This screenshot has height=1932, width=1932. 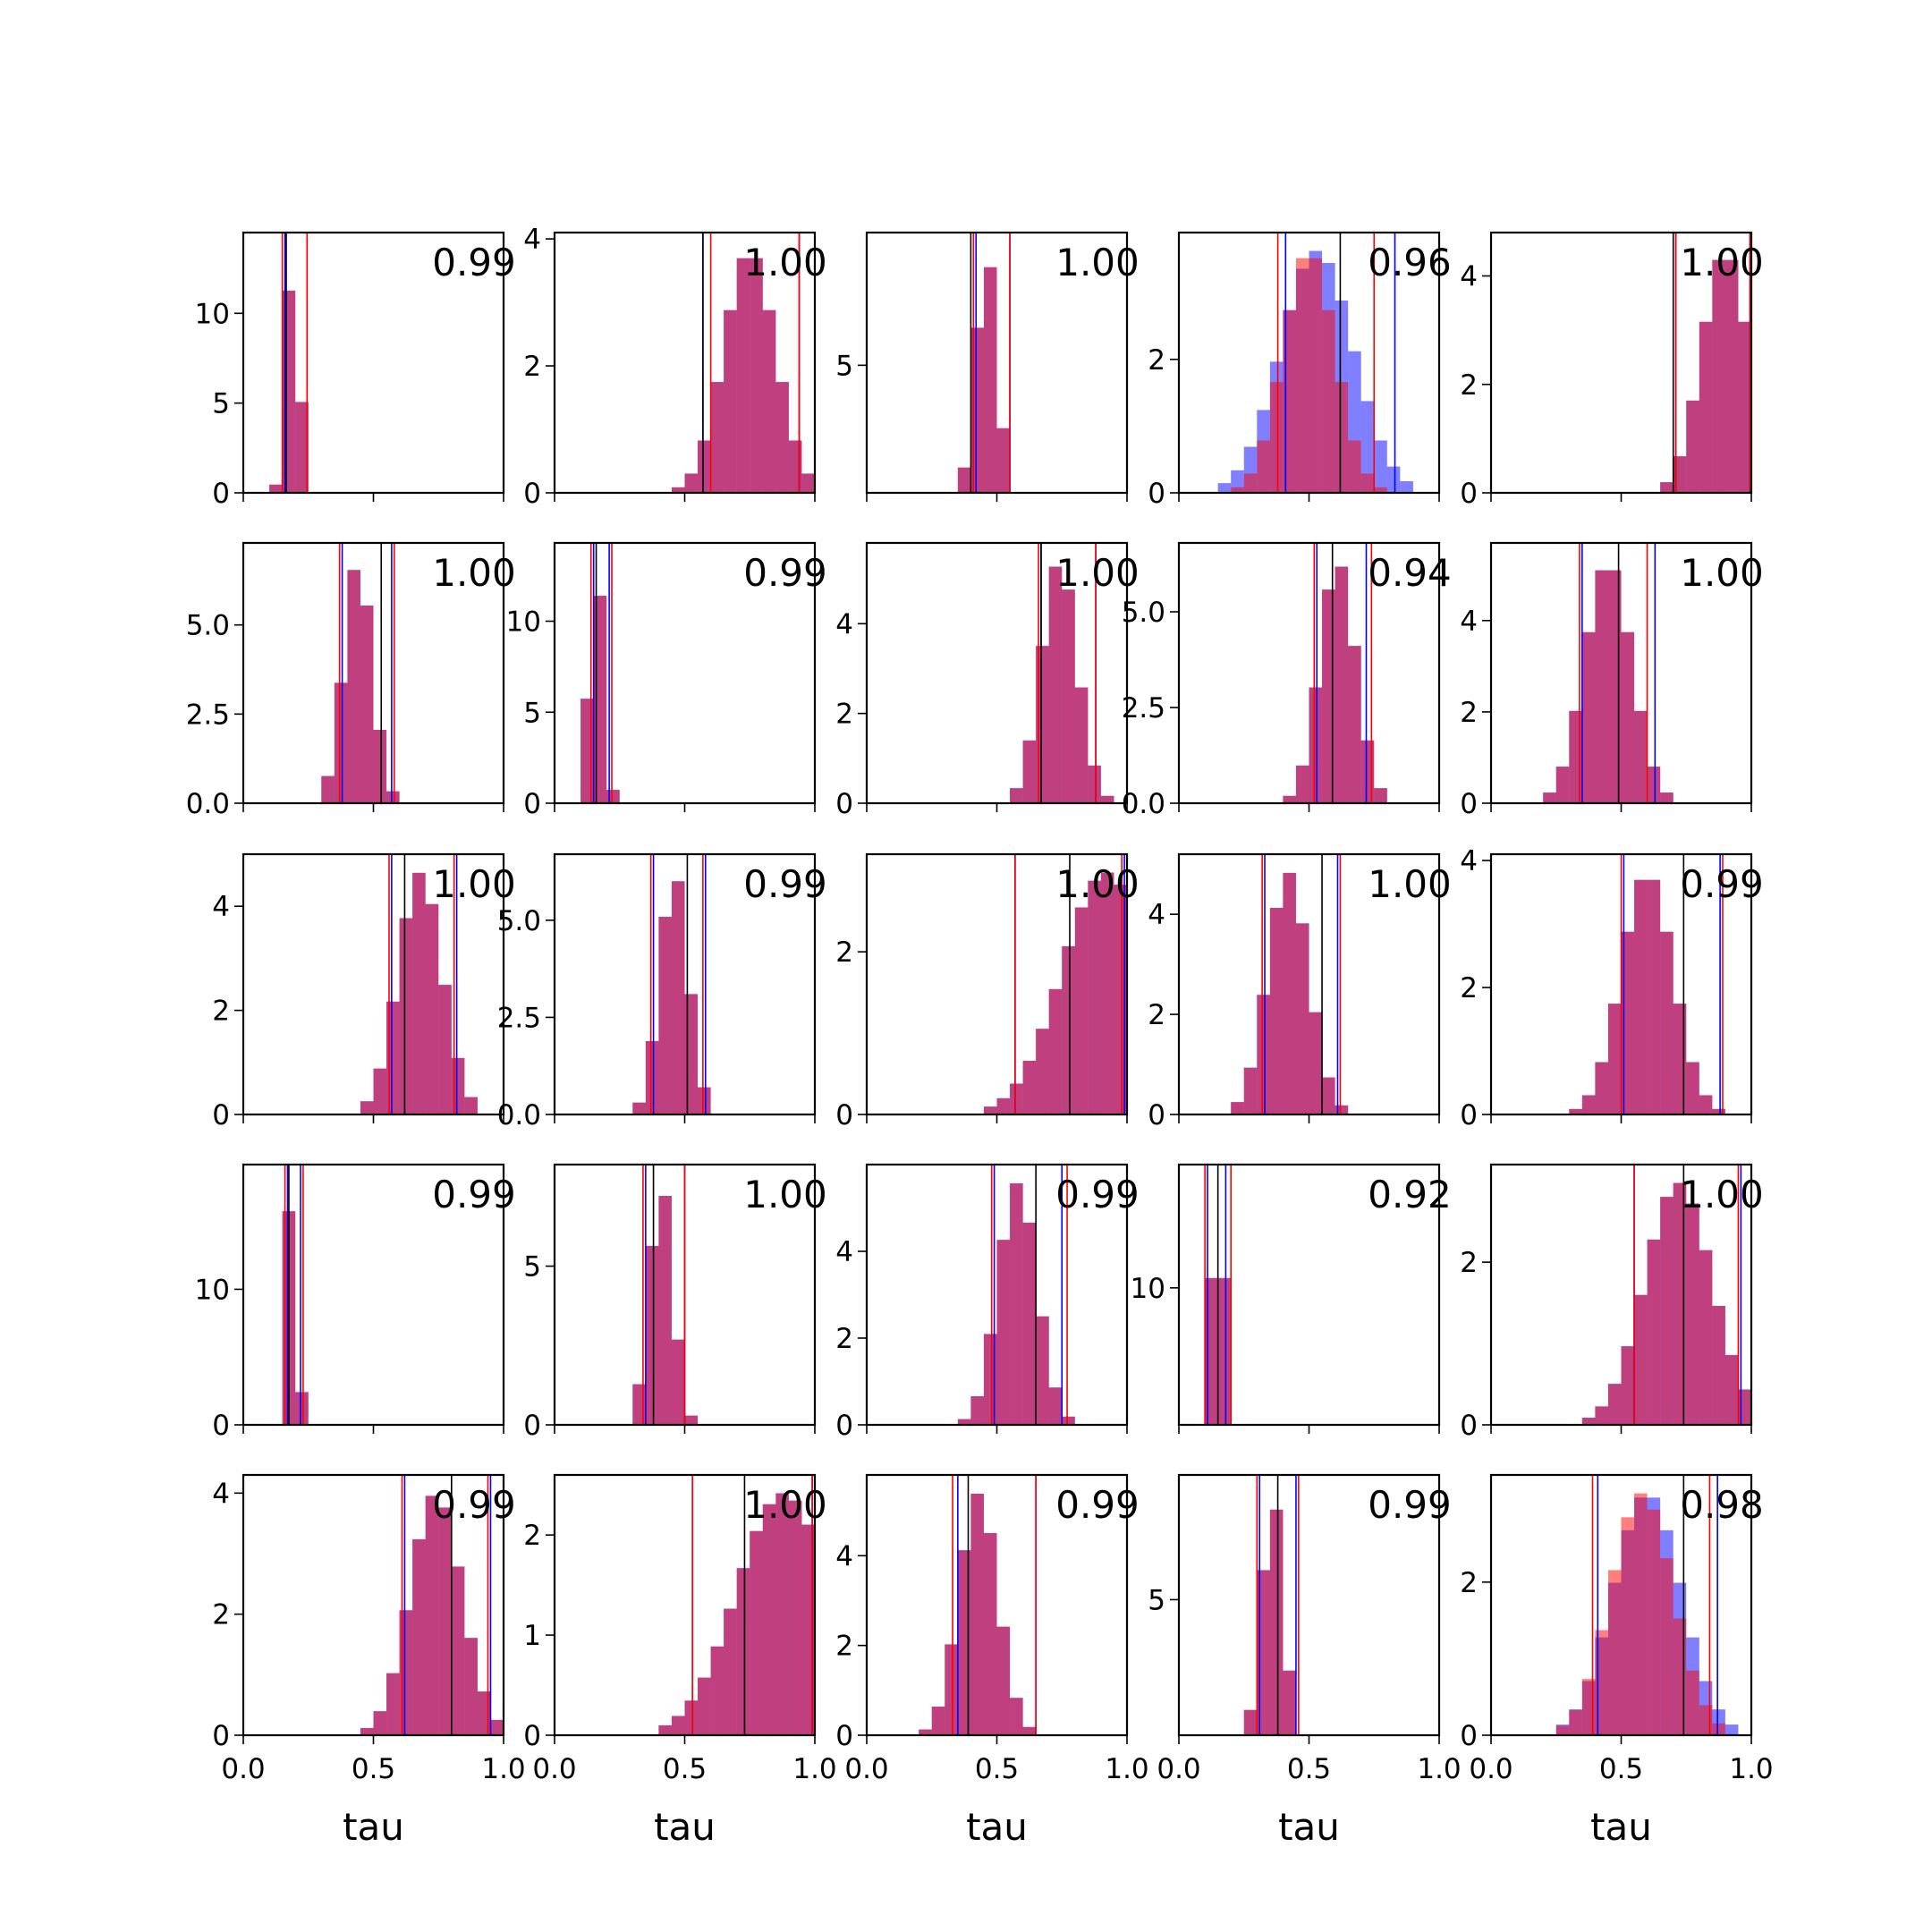 I want to click on panel-8: 0 2 4 1.00, so click(x=987, y=680).